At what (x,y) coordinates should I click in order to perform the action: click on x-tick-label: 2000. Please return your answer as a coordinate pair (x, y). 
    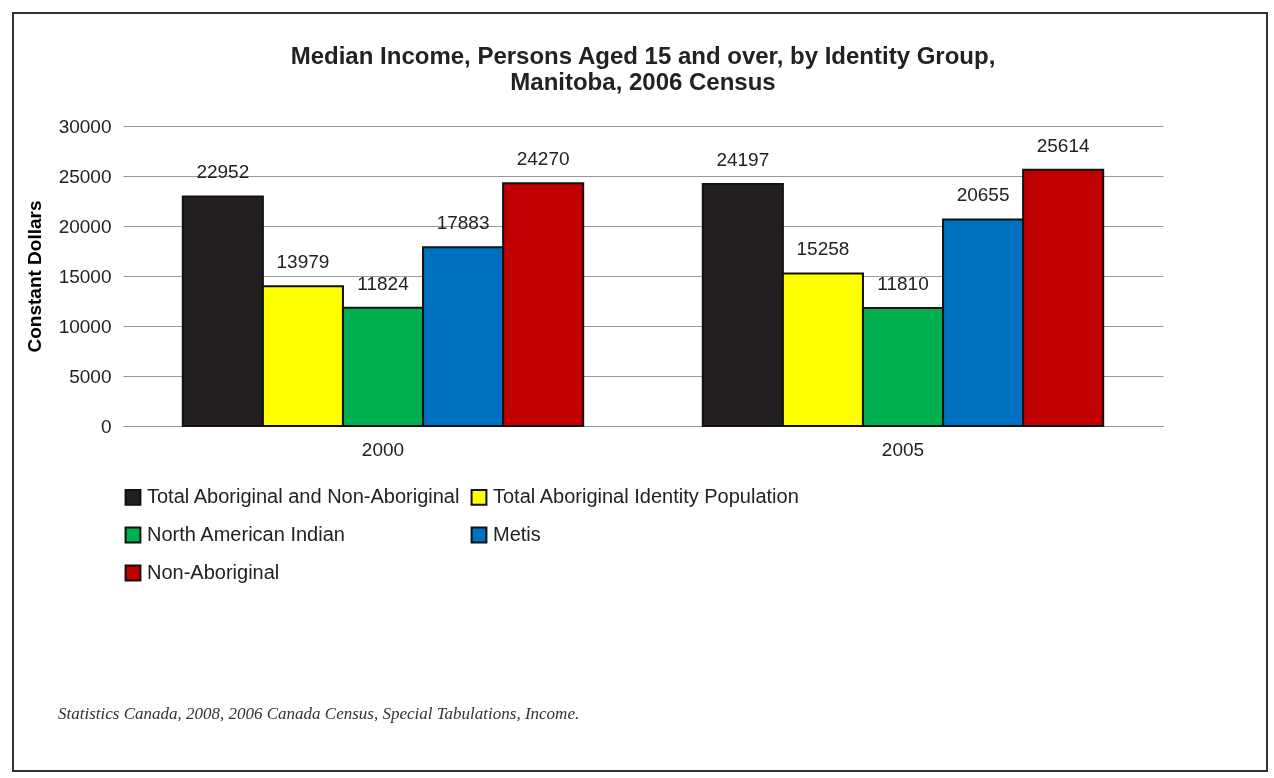
    Looking at the image, I should click on (383, 449).